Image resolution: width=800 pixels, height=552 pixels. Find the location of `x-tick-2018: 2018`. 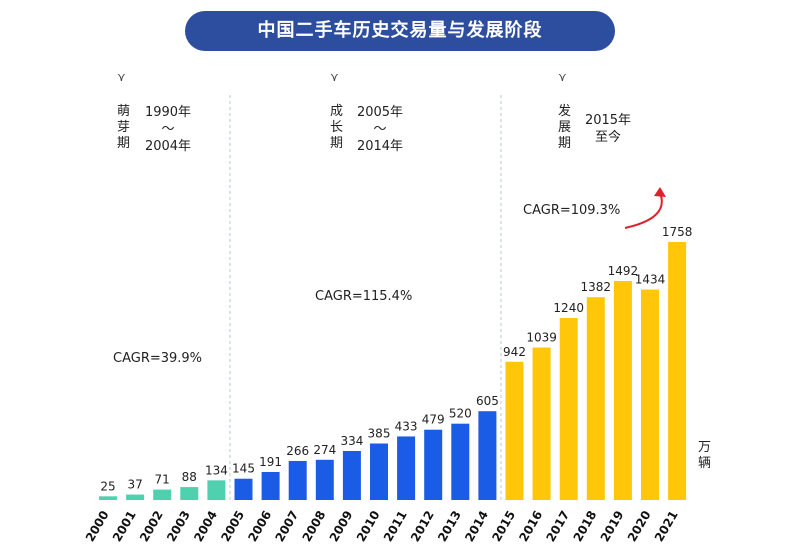

x-tick-2018: 2018 is located at coordinates (585, 526).